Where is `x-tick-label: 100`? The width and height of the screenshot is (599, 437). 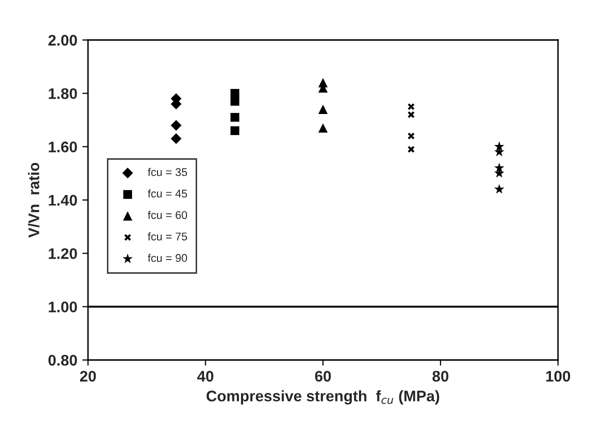 x-tick-label: 100 is located at coordinates (558, 376).